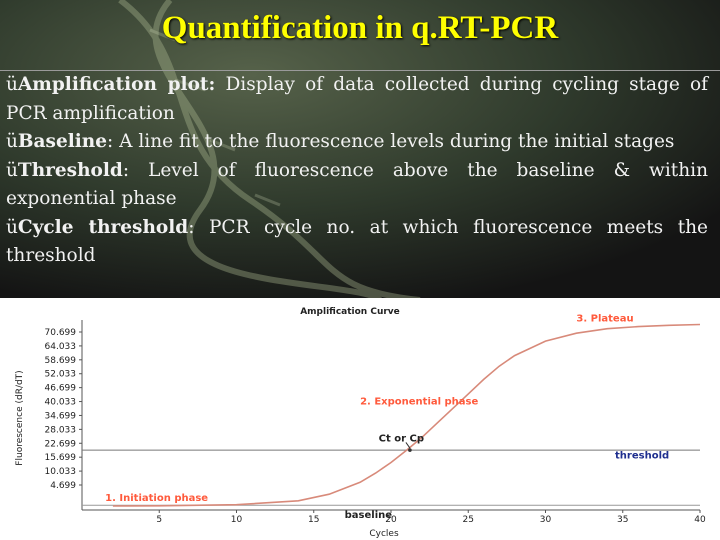 Image resolution: width=720 pixels, height=540 pixels. Describe the element at coordinates (61, 389) in the screenshot. I see `y-tick-label: 46.699` at that location.